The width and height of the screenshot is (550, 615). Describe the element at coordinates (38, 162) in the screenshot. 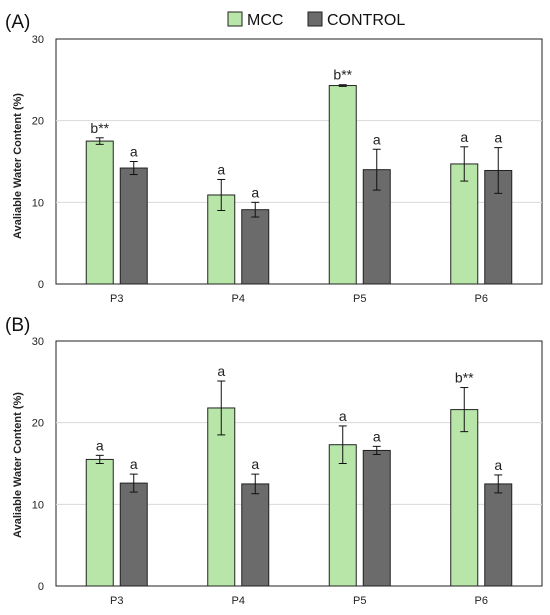

I see `y-tick-labels-a: 0 10 20 30` at that location.